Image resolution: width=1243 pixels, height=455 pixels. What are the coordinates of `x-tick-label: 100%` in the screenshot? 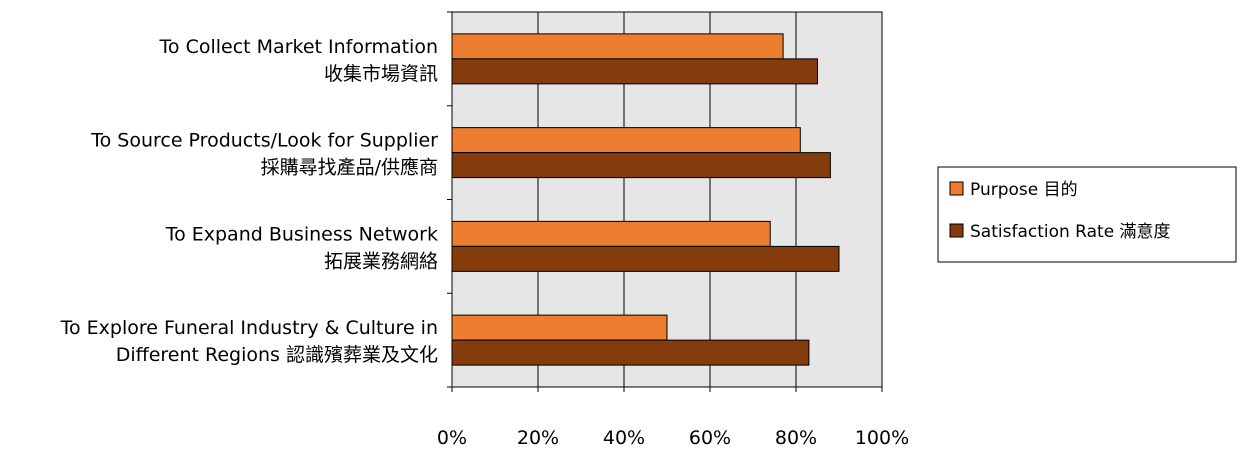 It's located at (882, 438).